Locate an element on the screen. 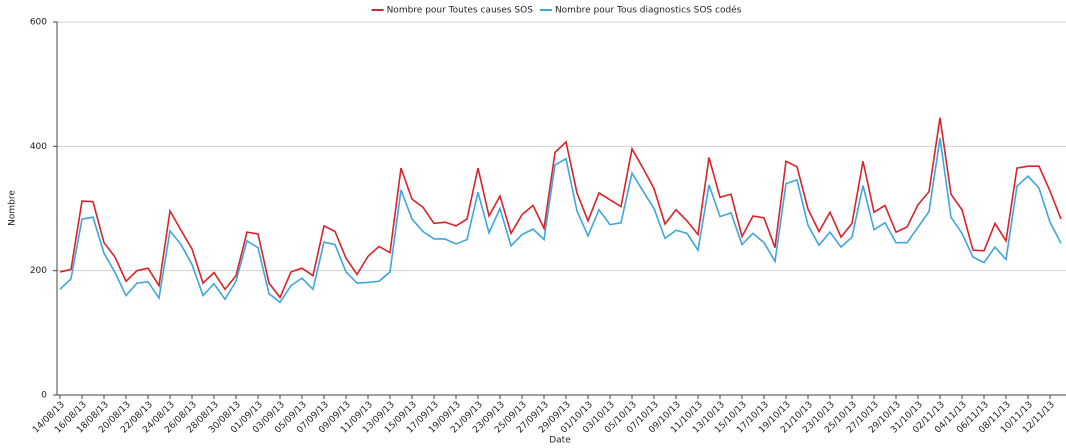 This screenshot has width=1066, height=448. legend-label: Nombre pour Tous diagnostics SOS codés is located at coordinates (648, 10).